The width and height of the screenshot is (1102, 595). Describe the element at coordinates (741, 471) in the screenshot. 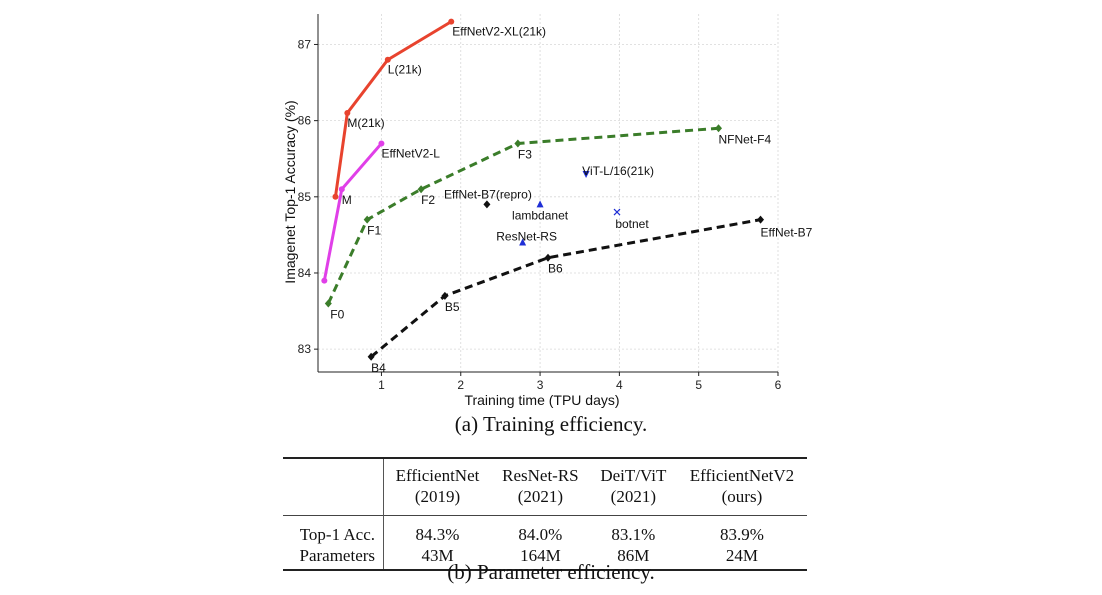

I see `table-col-header: EfficientNetV2` at that location.